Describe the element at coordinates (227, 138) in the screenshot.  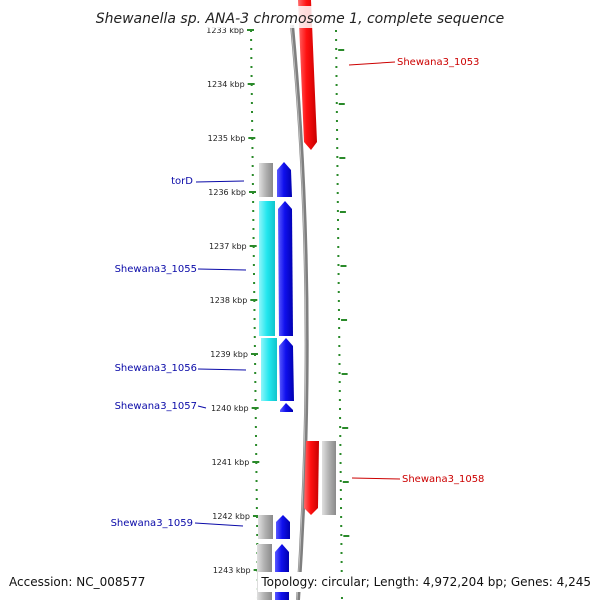
I see `tick-label: 1235 kbp` at that location.